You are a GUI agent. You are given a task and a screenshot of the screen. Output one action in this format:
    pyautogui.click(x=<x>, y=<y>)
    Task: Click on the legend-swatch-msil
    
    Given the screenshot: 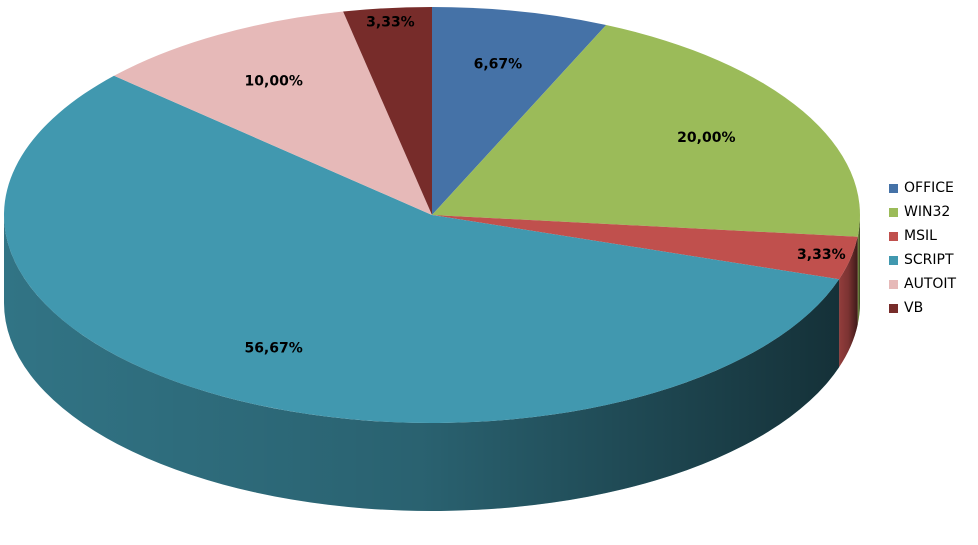 What is the action you would take?
    pyautogui.click(x=893, y=236)
    